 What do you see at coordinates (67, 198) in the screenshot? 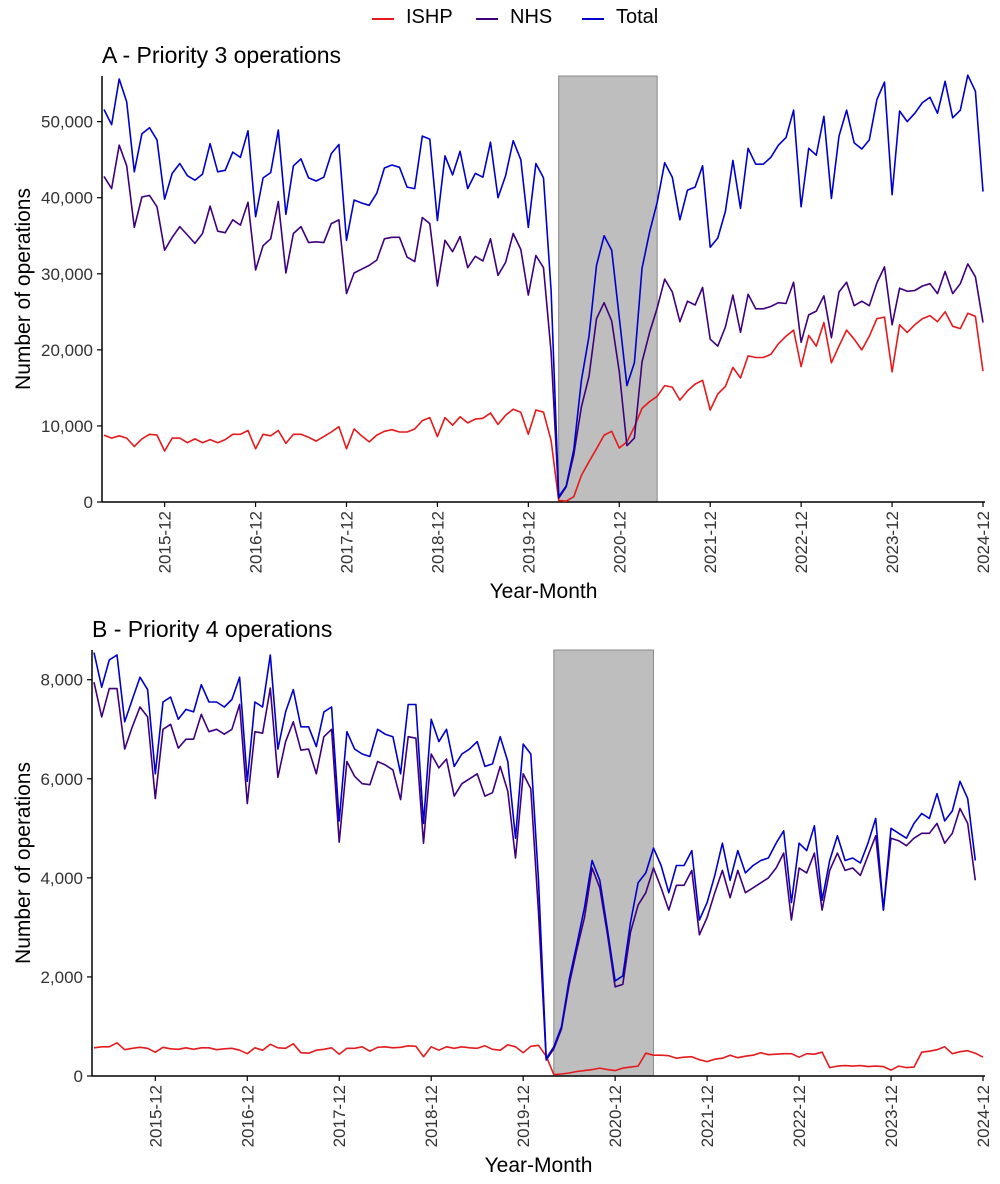
I see `chart-a-y-tick-label: 40,000` at bounding box center [67, 198].